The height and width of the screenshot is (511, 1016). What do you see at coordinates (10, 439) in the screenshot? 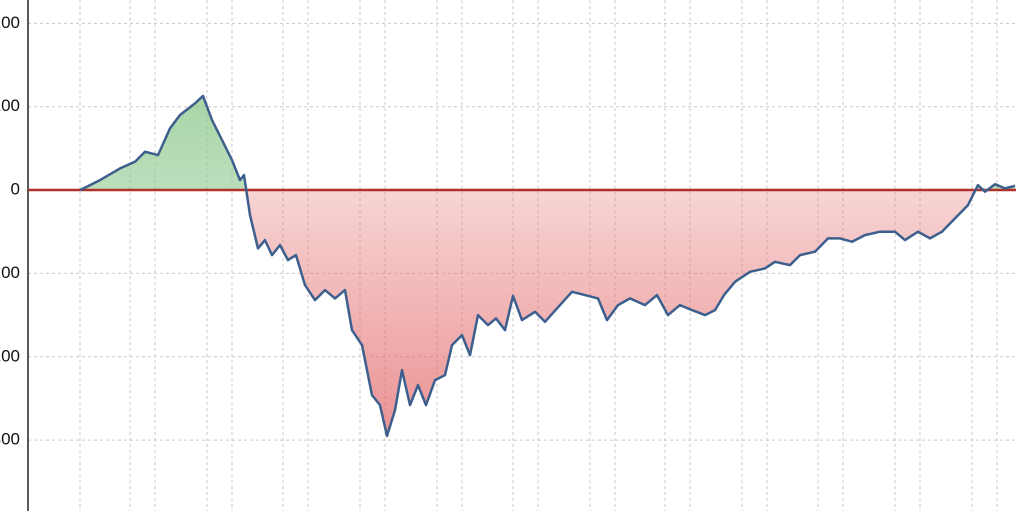
I see `y-tick-label: -300` at bounding box center [10, 439].